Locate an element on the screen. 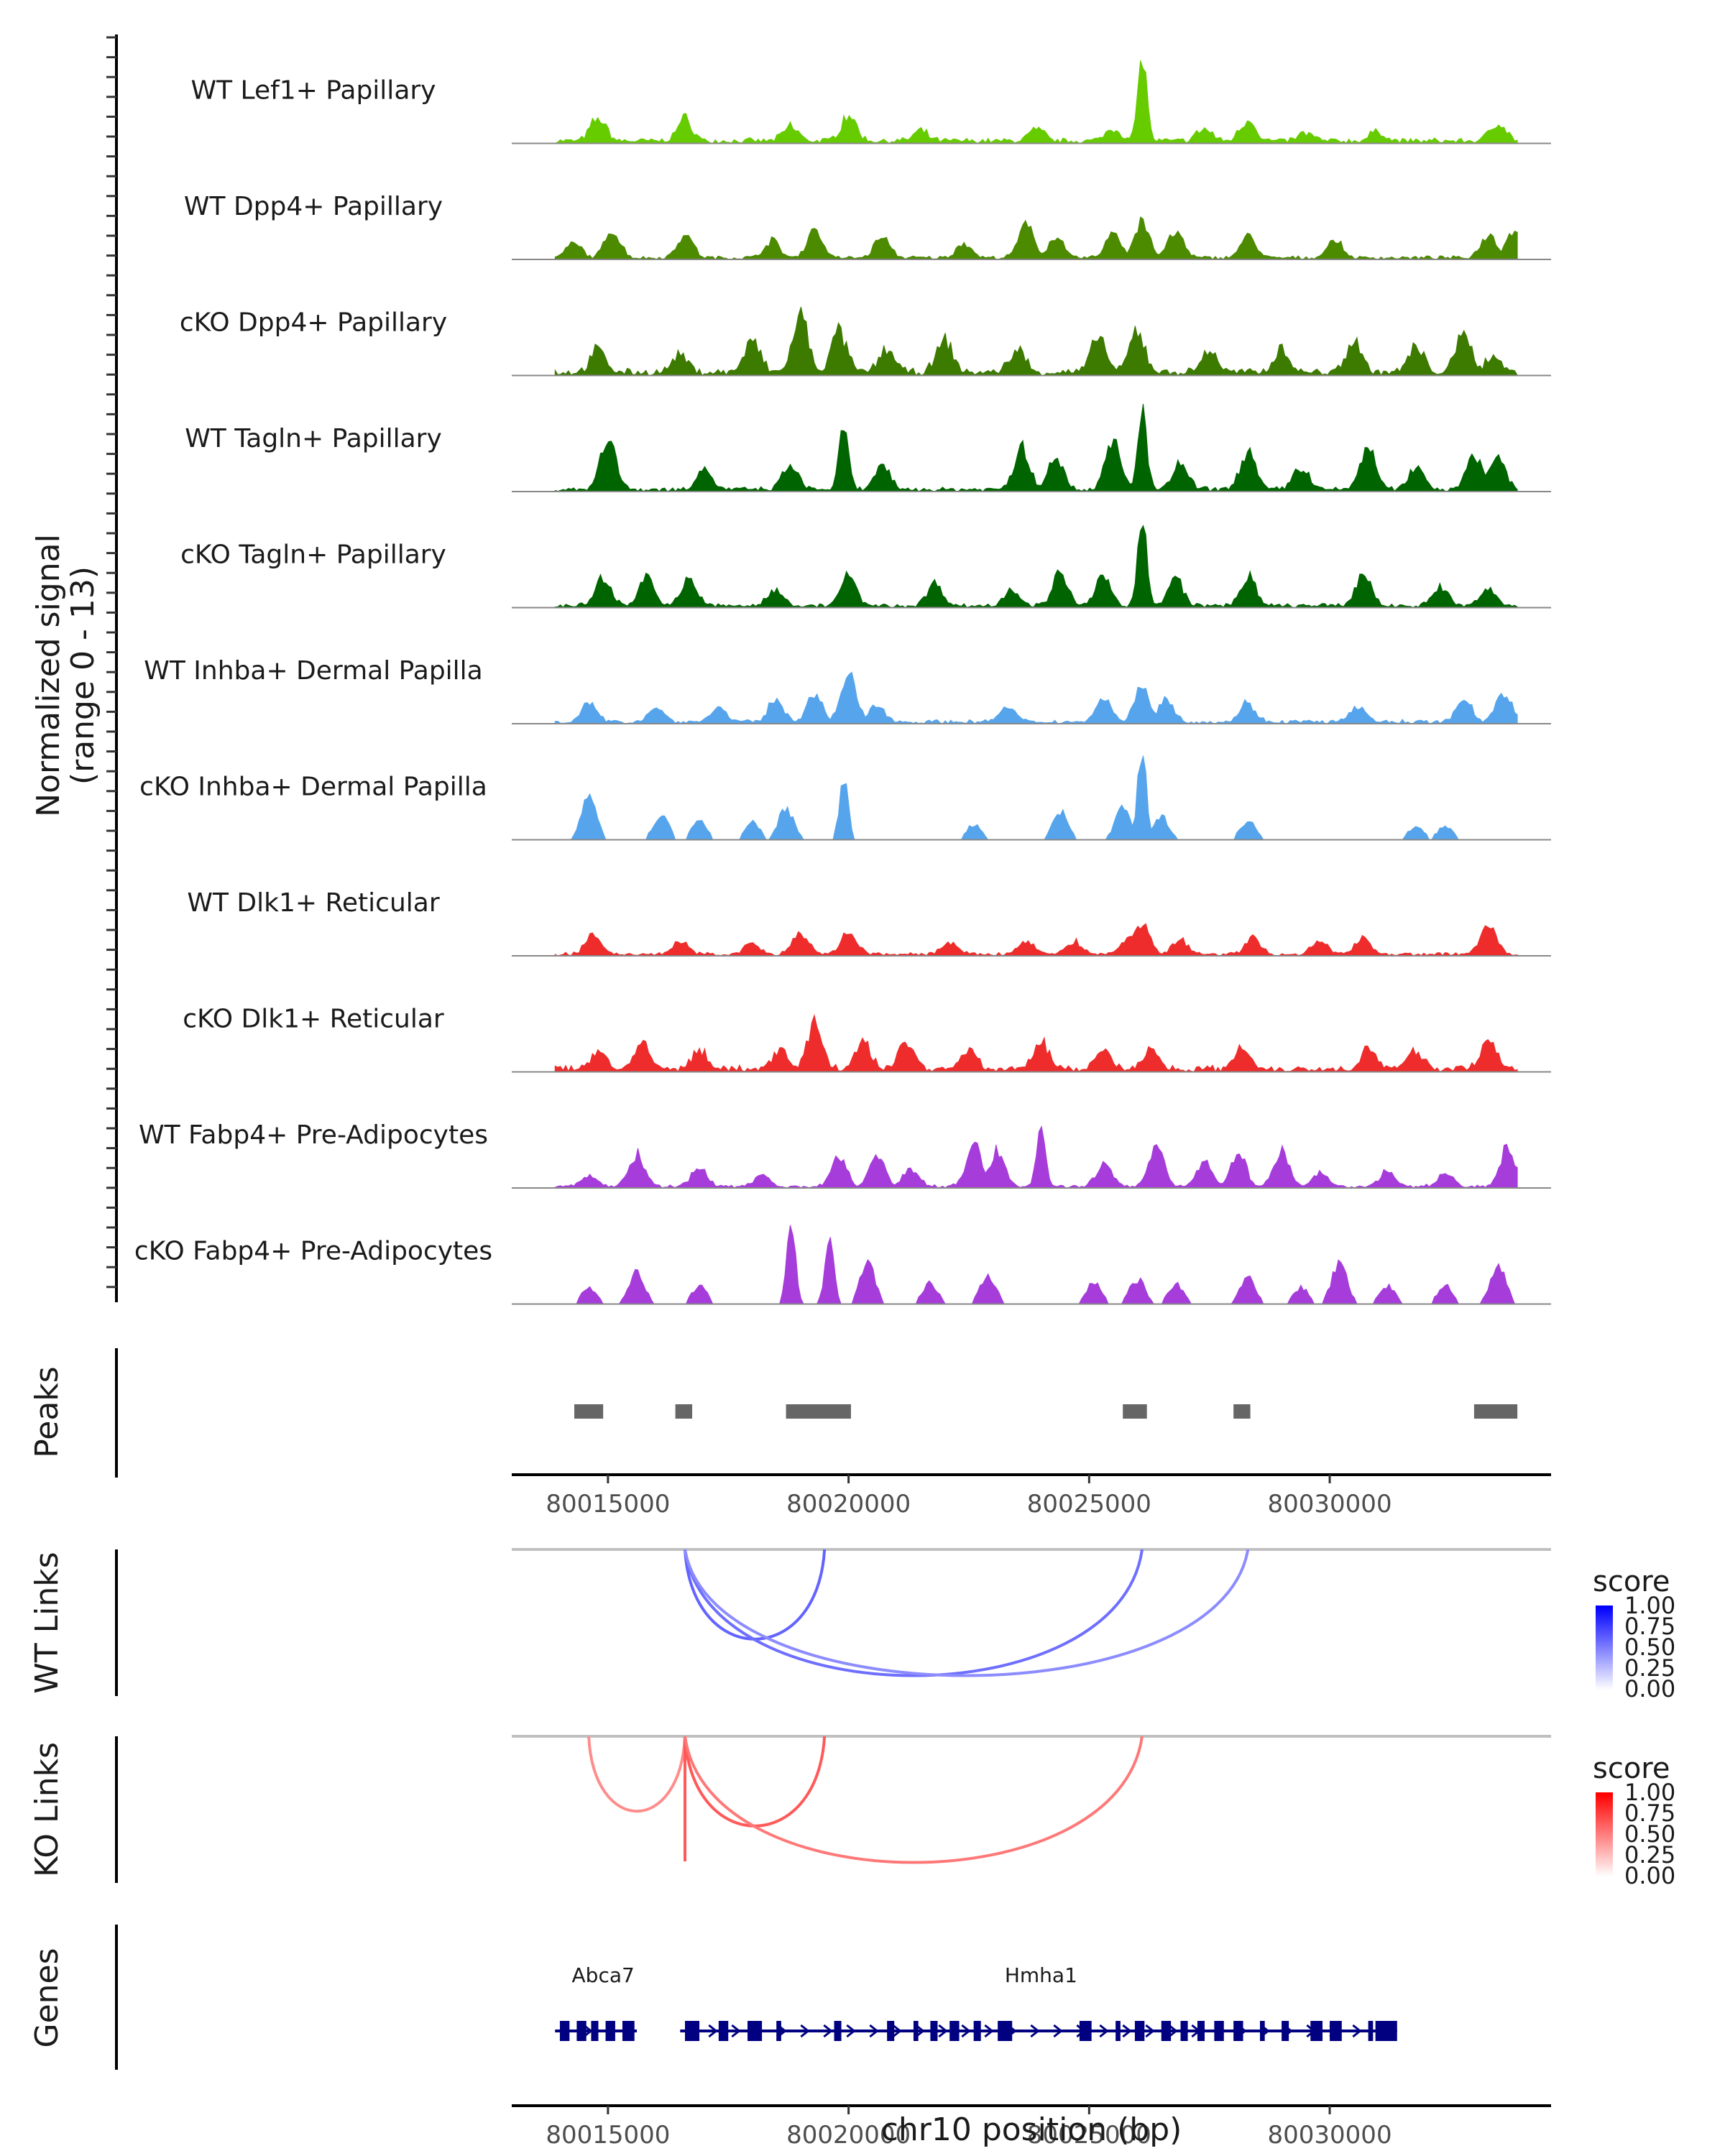  ko-links-track is located at coordinates (1031, 1799).